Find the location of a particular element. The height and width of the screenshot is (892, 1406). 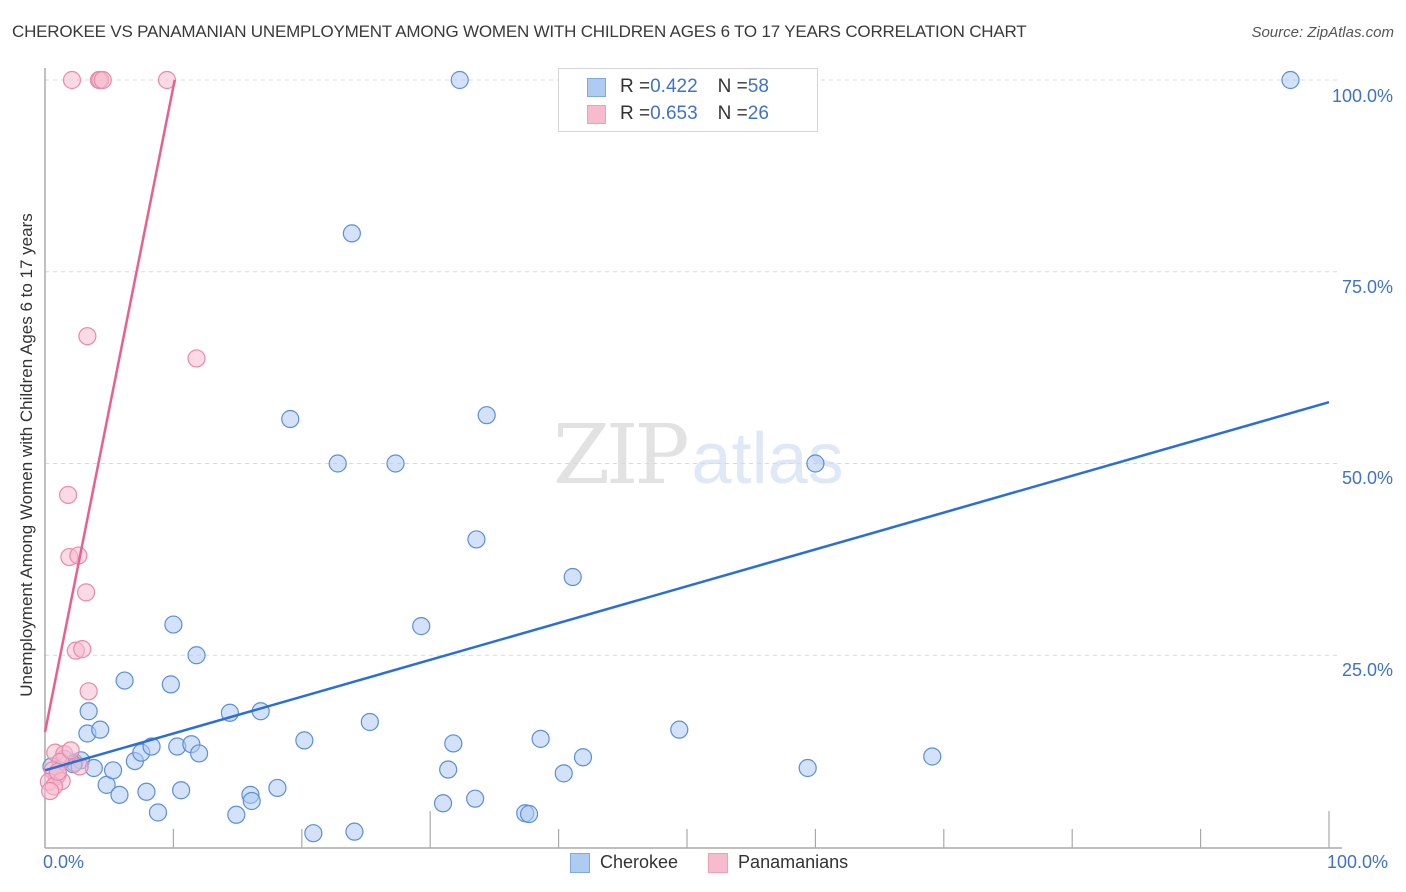

panamanian-trendline is located at coordinates (109, 406).